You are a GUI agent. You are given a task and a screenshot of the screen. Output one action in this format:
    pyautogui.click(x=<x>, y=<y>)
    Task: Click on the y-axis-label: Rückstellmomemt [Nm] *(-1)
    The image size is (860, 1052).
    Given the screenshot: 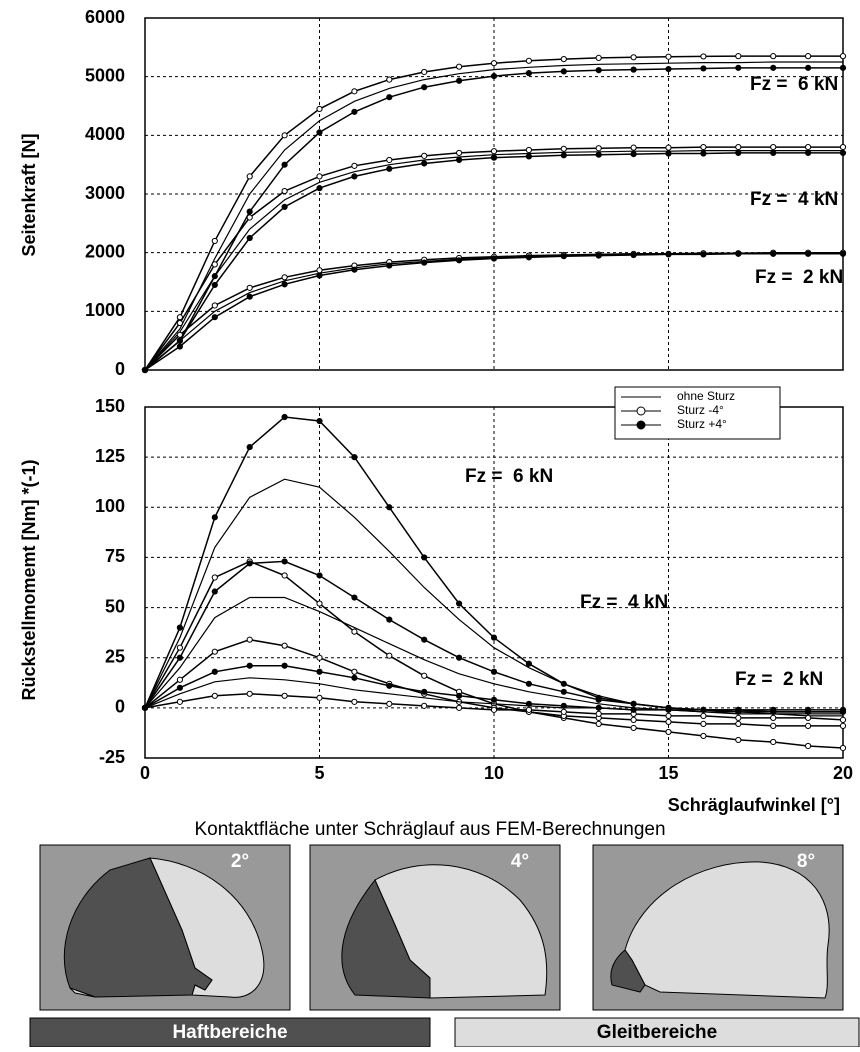 What is the action you would take?
    pyautogui.click(x=29, y=579)
    